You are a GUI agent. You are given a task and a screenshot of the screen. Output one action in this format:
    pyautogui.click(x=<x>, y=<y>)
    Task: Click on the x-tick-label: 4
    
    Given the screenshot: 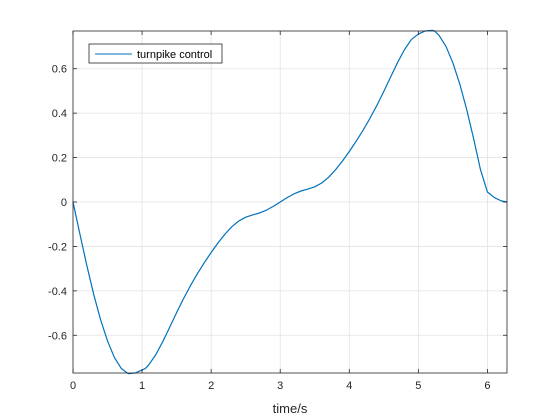 What is the action you would take?
    pyautogui.click(x=349, y=386)
    